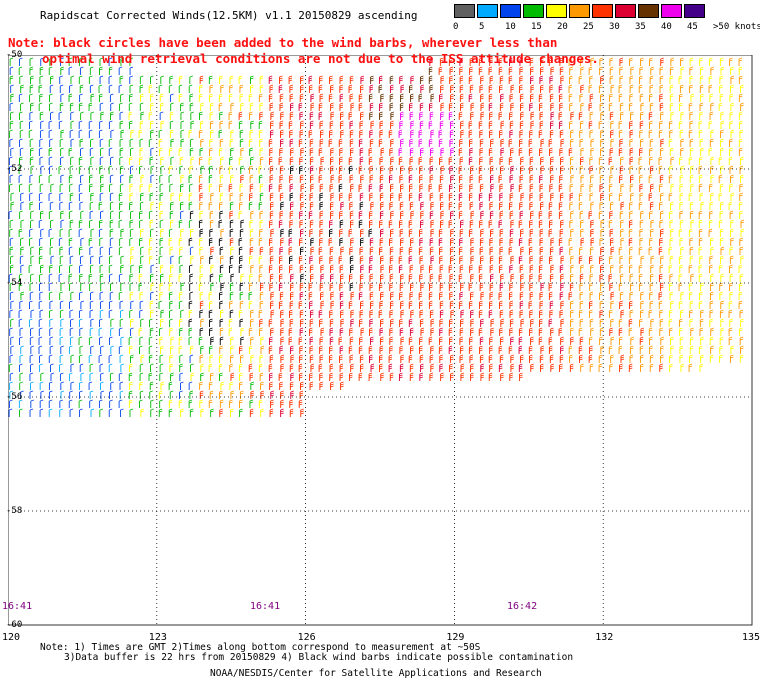 This screenshot has height=688, width=760. What do you see at coordinates (455, 637) in the screenshot?
I see `lon-label: 129` at bounding box center [455, 637].